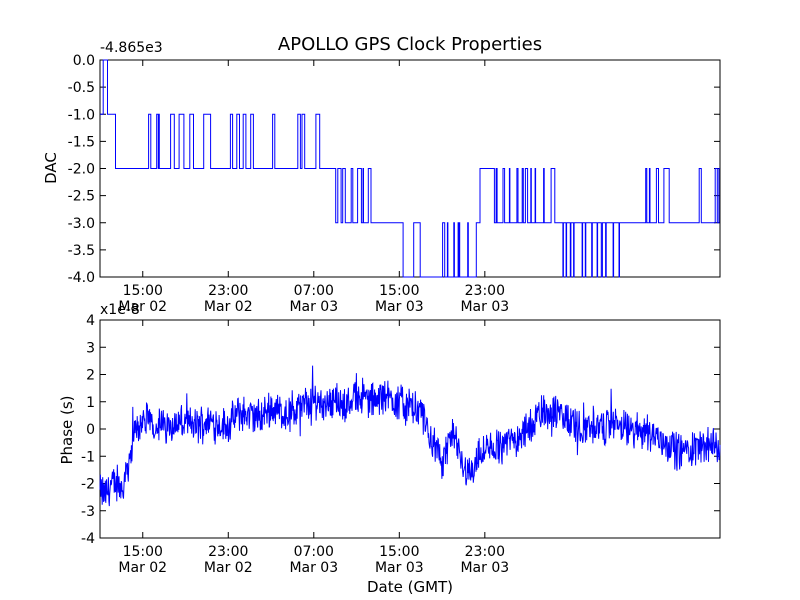 This screenshot has height=600, width=800. What do you see at coordinates (81, 115) in the screenshot?
I see `y-tick-label: -1.0` at bounding box center [81, 115].